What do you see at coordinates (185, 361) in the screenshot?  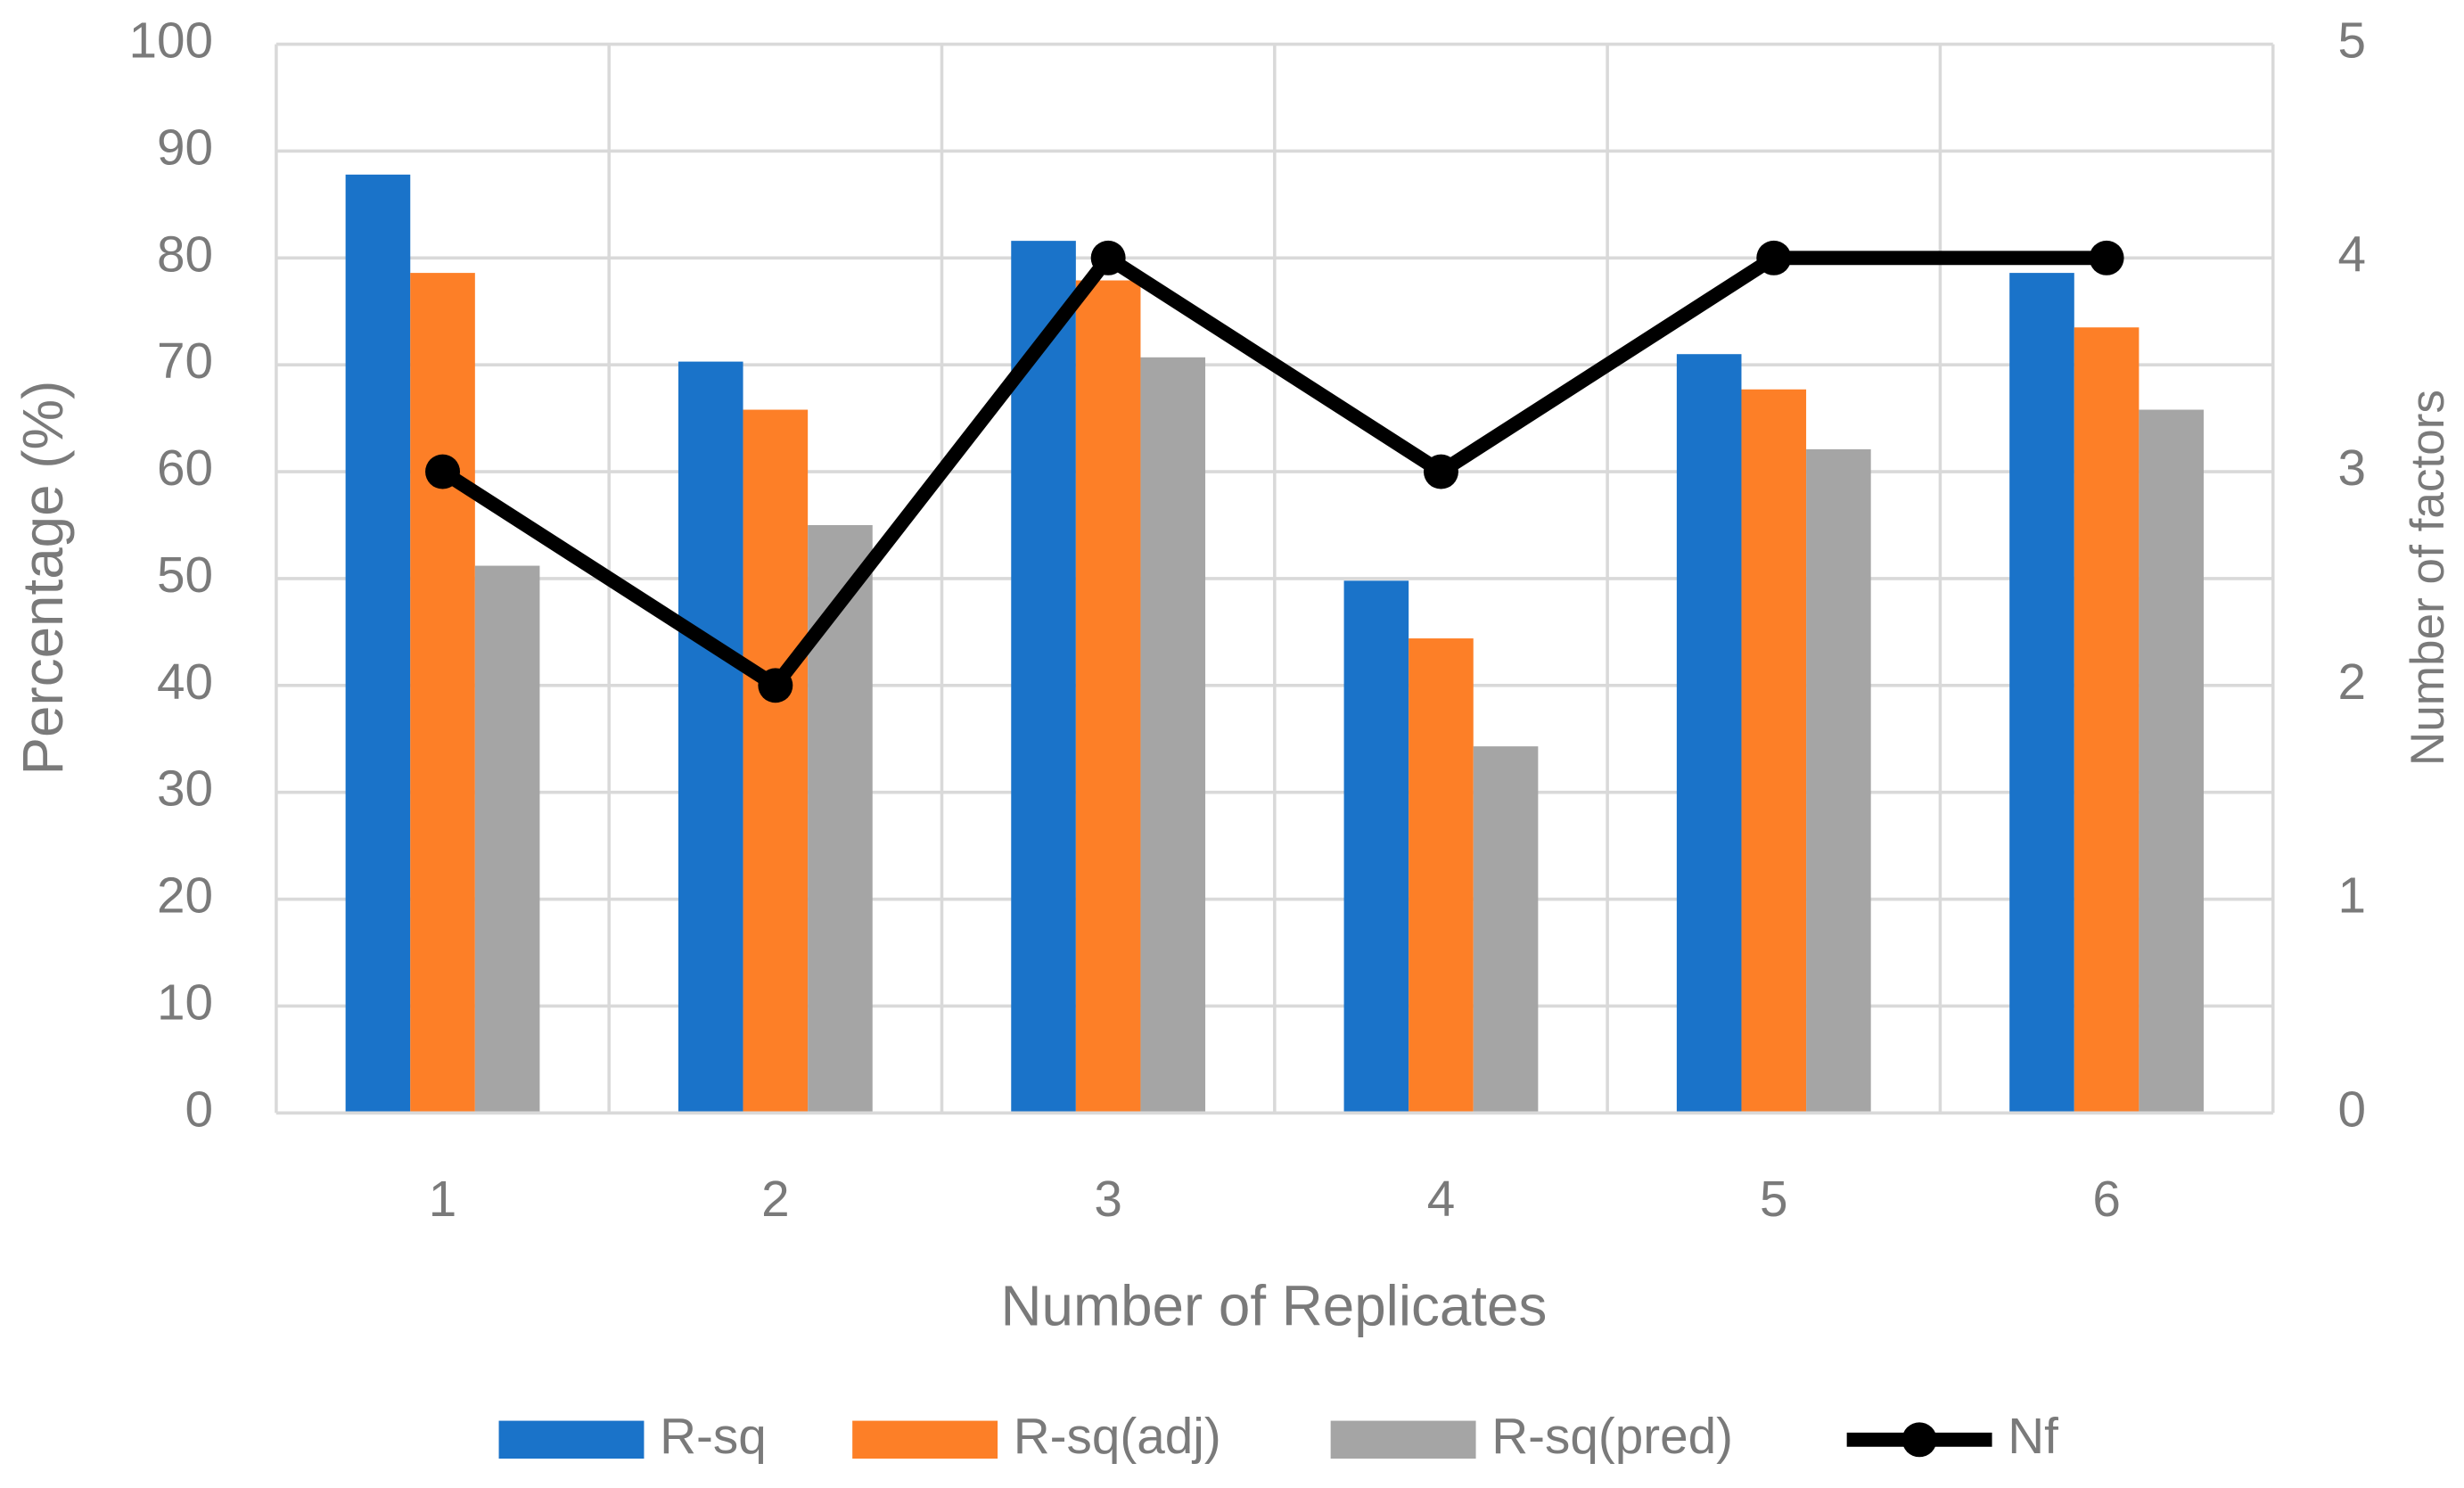 I see `y-tick-label: 70` at bounding box center [185, 361].